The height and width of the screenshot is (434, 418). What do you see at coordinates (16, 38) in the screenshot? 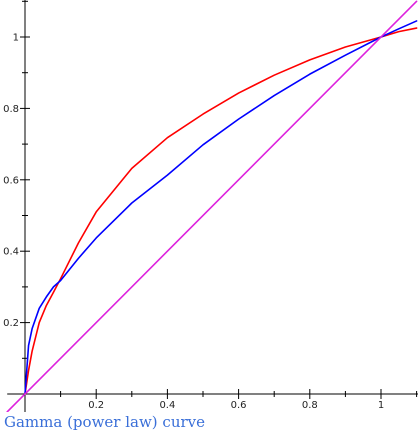
I see `y-tick-label: 1` at bounding box center [16, 38].